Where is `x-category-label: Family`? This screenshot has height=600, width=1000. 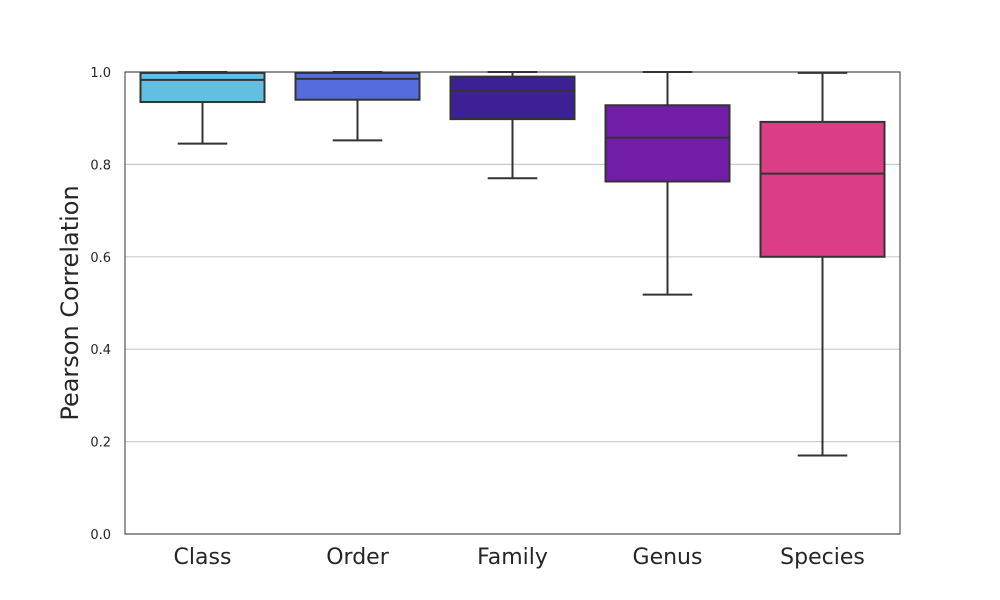 x-category-label: Family is located at coordinates (512, 557).